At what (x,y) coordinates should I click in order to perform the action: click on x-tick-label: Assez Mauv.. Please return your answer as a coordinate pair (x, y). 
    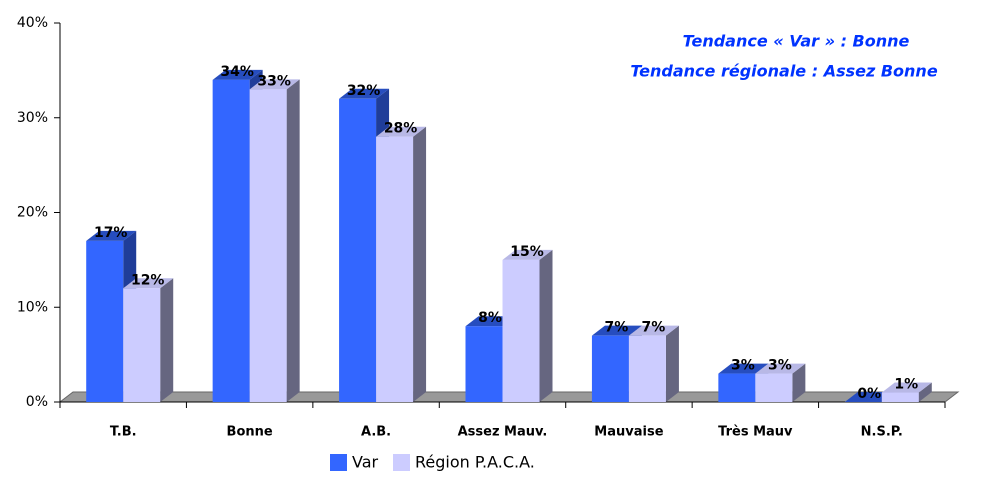
    Looking at the image, I should click on (503, 432).